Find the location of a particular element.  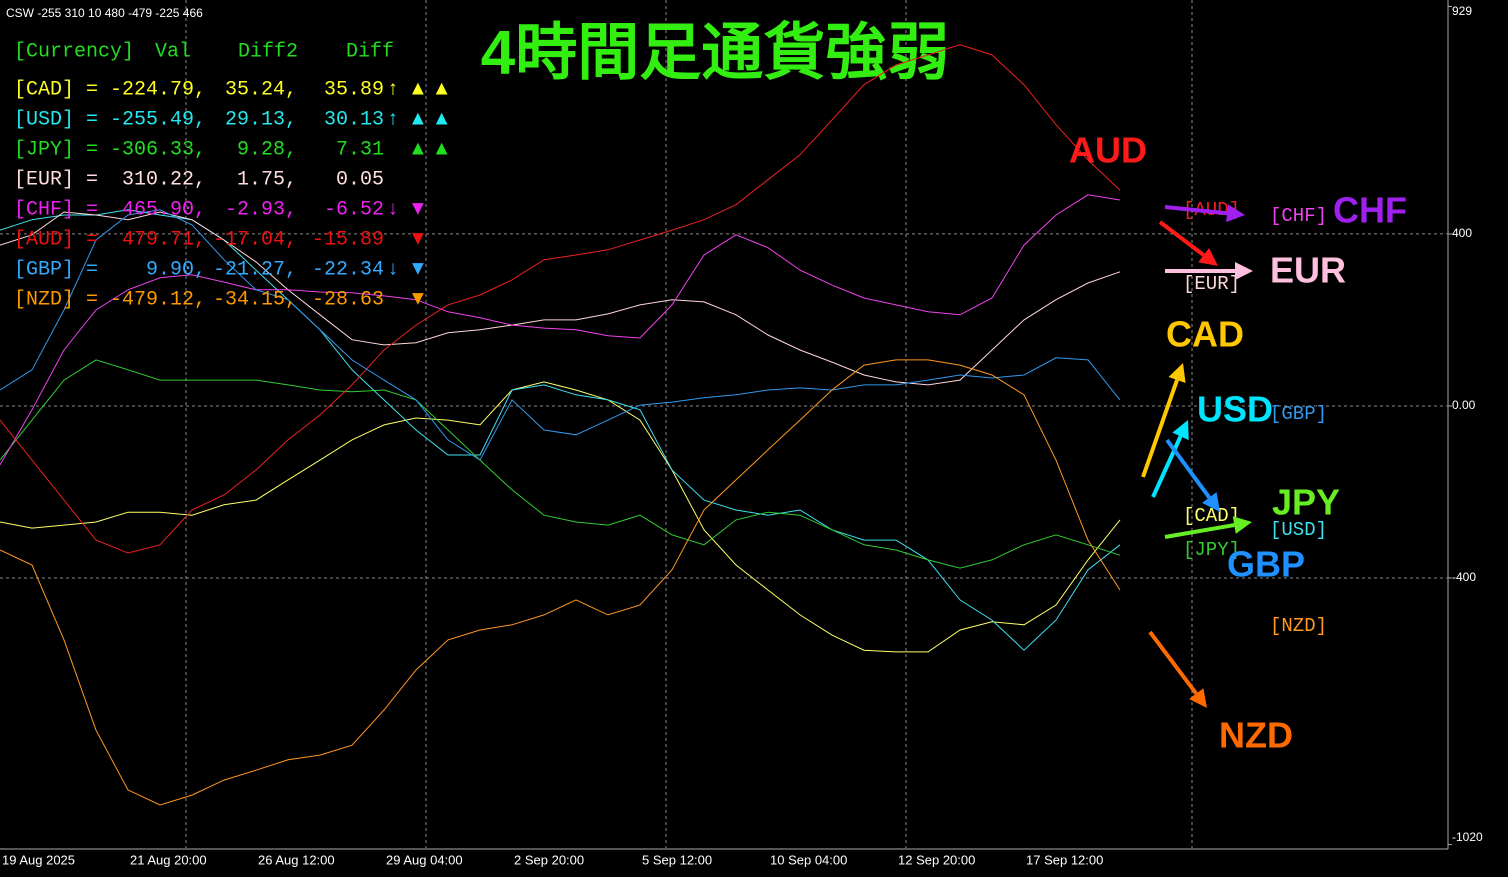

header: CSW -255 310 10 480 -479 -225 466 is located at coordinates (104, 13).